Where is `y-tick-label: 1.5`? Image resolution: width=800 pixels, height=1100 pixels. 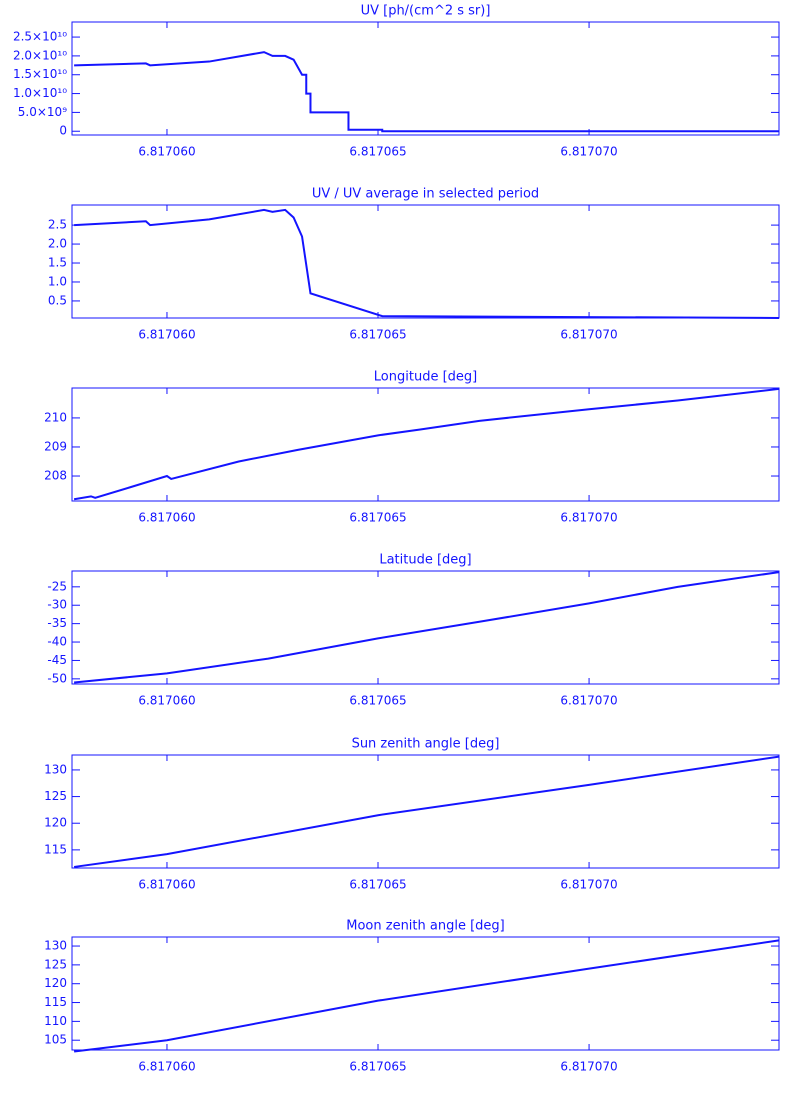 y-tick-label: 1.5 is located at coordinates (57, 263).